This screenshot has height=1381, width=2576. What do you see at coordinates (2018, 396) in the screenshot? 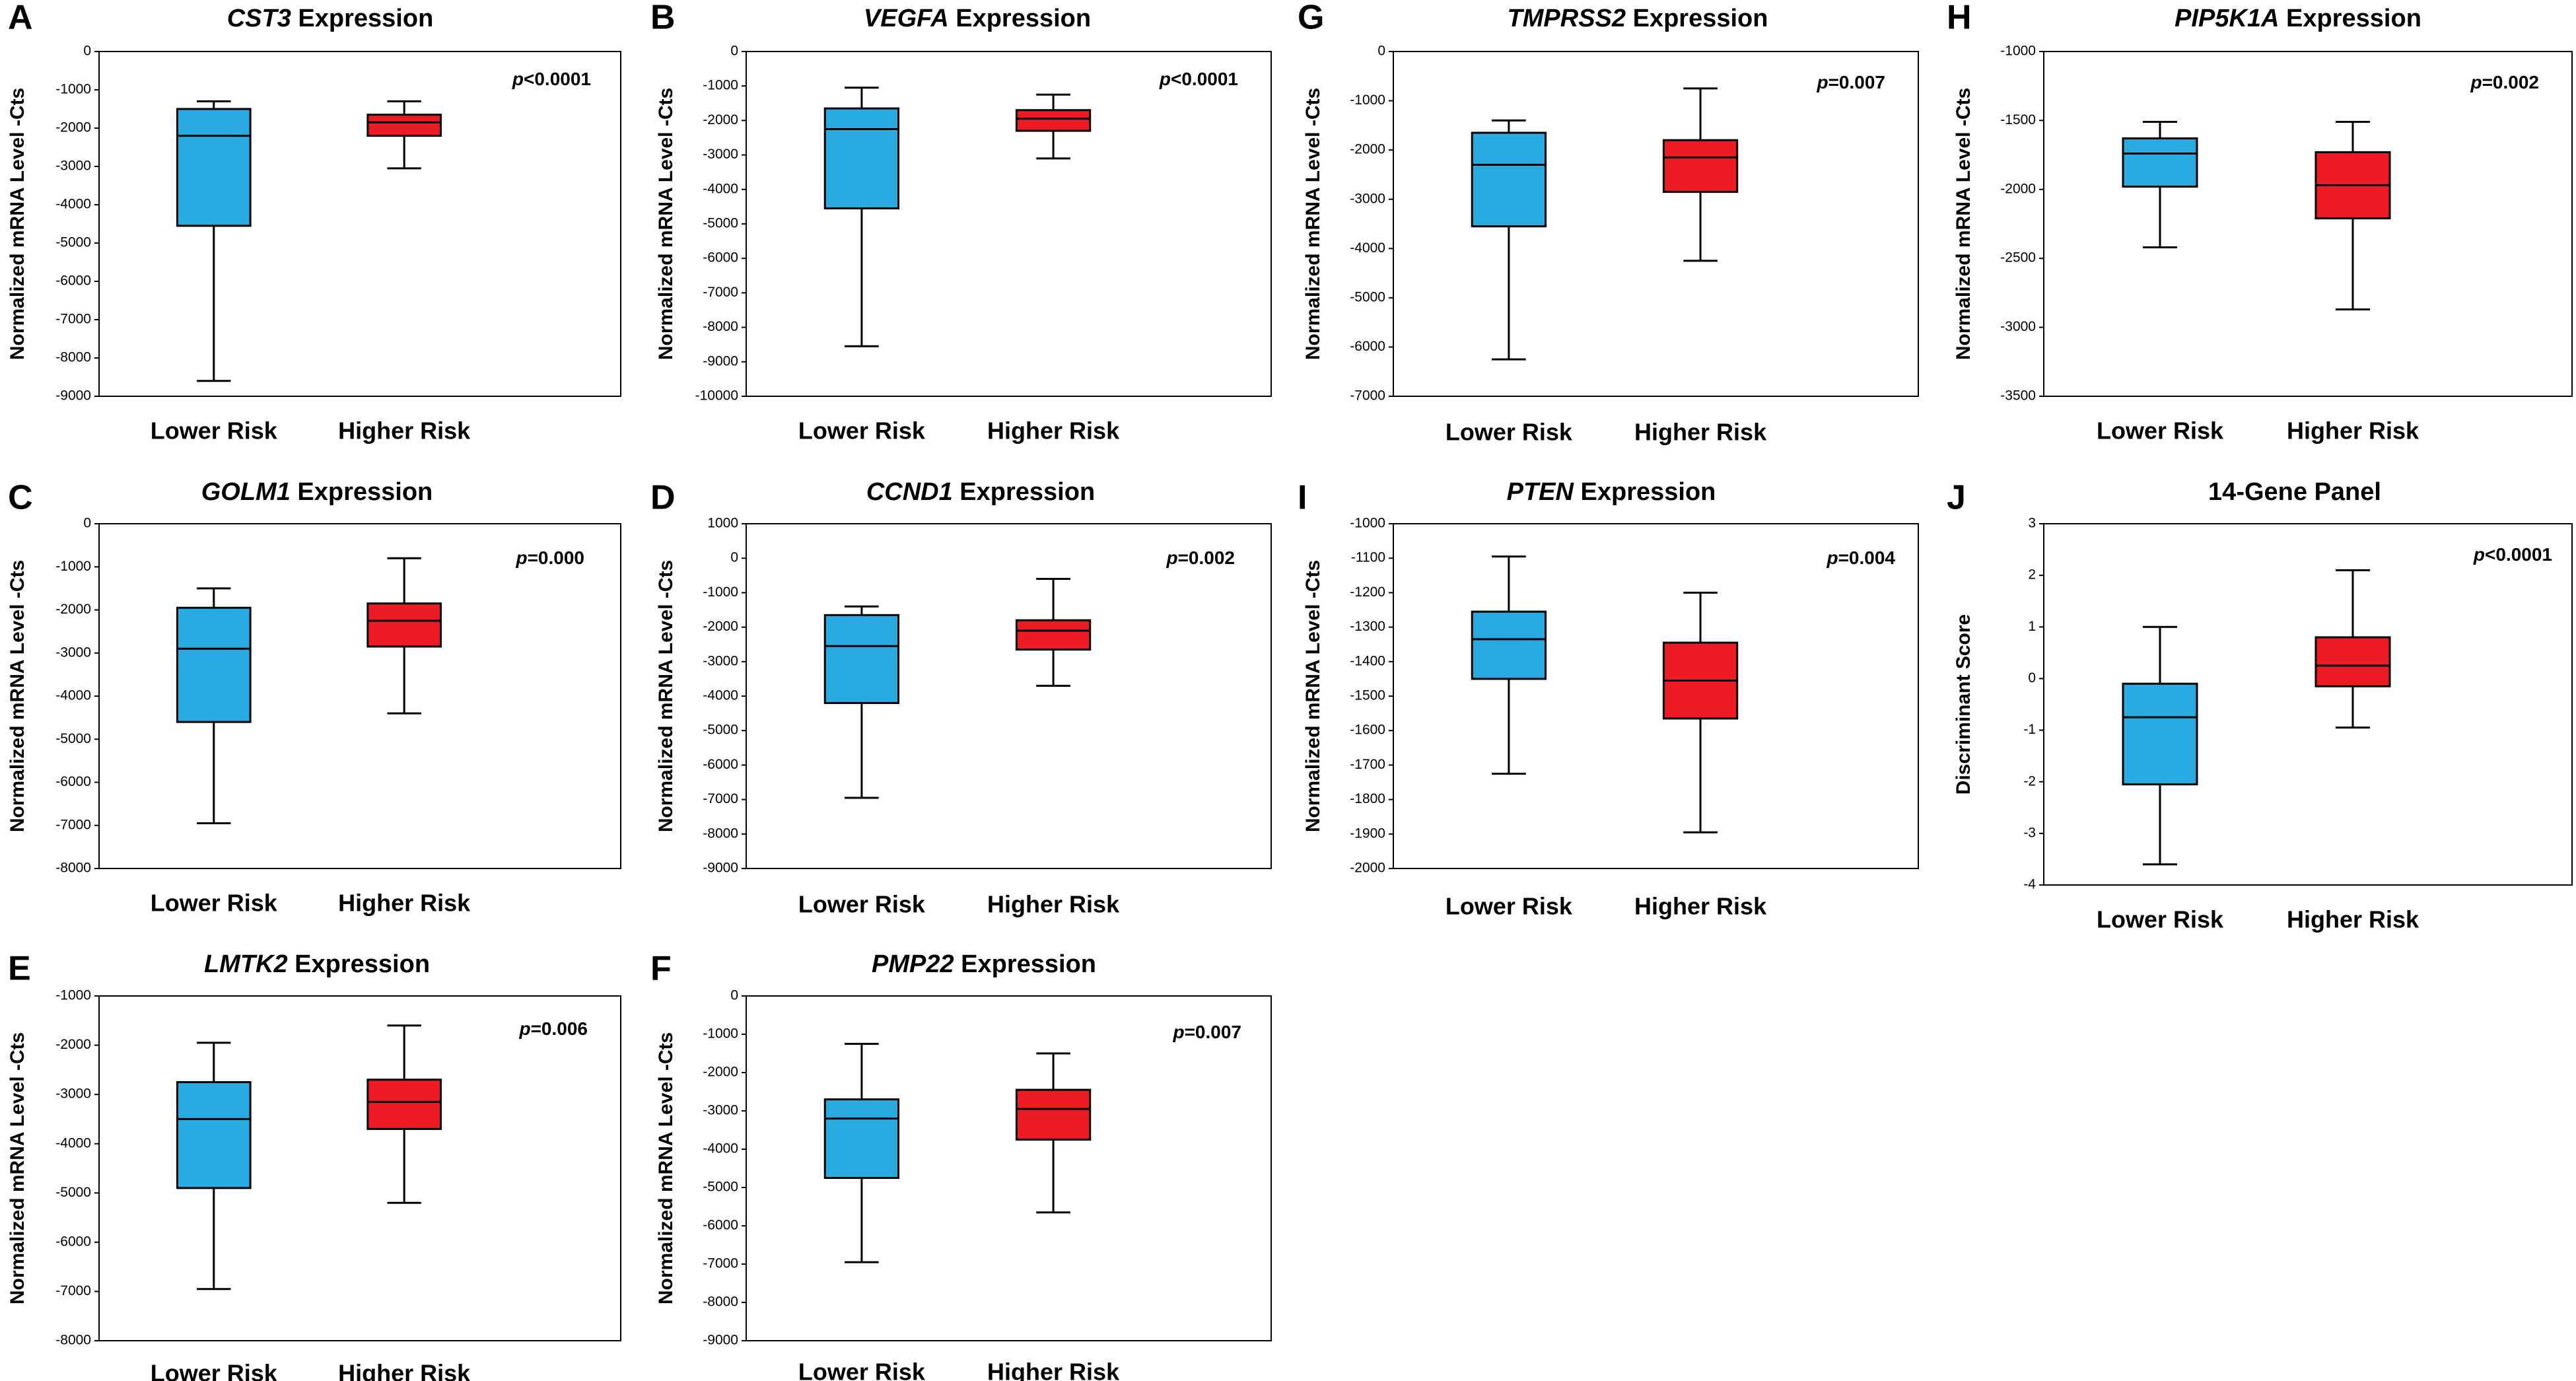
I see `y-tick-label: -3500` at bounding box center [2018, 396].